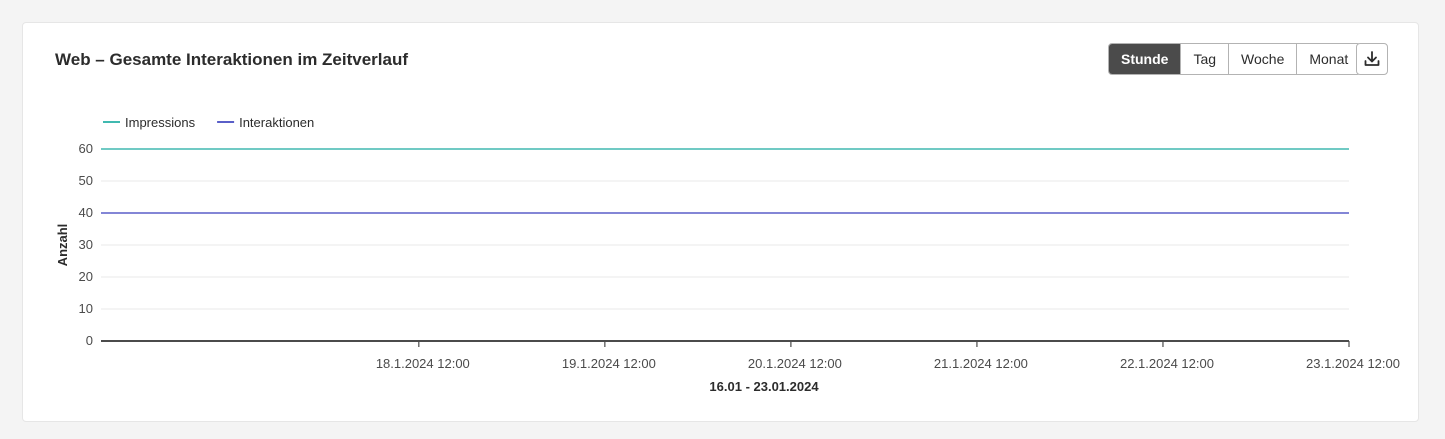 This screenshot has height=439, width=1445. What do you see at coordinates (1262, 59) in the screenshot?
I see `granularity-woche-button: Woche` at bounding box center [1262, 59].